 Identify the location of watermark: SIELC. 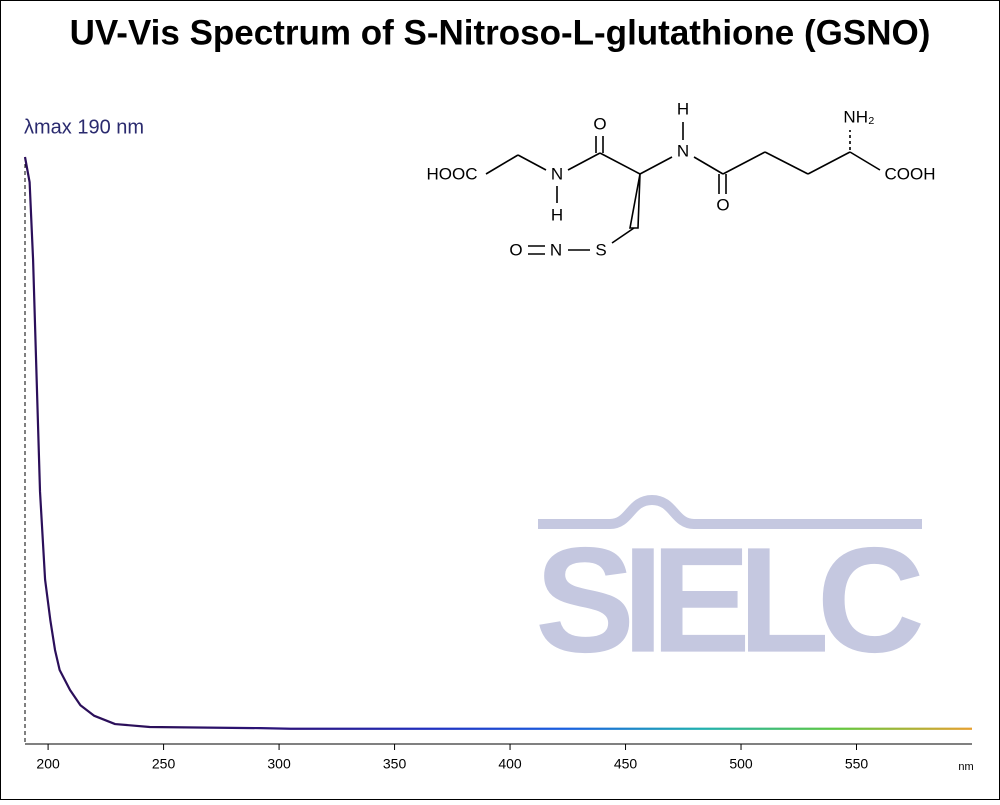
(730, 589).